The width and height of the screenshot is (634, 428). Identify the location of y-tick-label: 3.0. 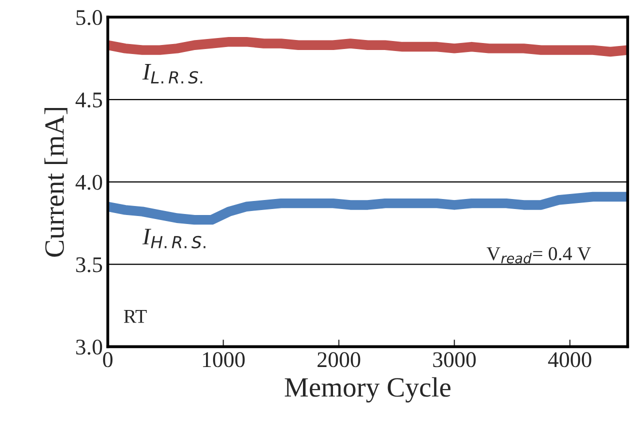
(89, 347).